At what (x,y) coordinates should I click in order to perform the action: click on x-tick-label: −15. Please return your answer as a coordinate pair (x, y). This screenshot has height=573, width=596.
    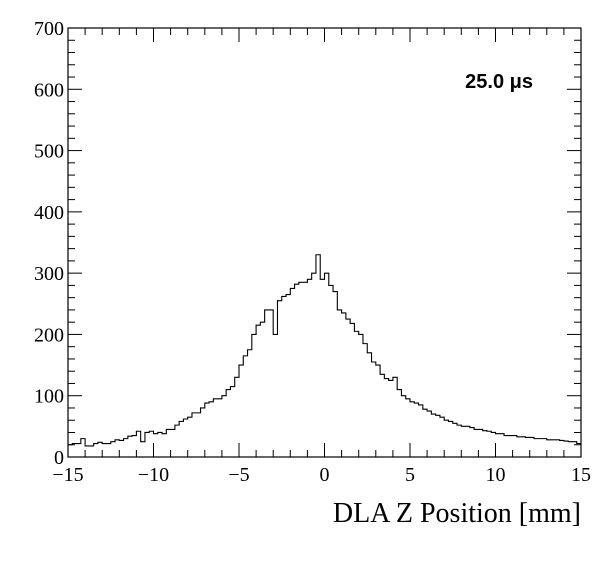
    Looking at the image, I should click on (67, 475).